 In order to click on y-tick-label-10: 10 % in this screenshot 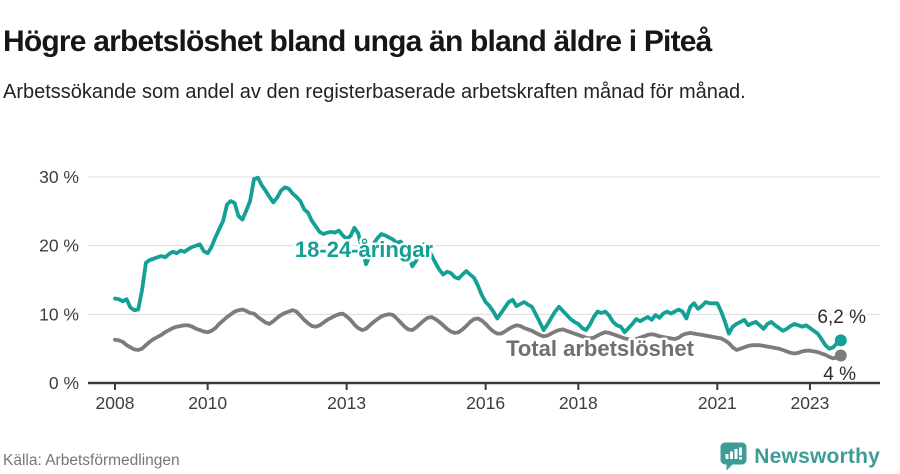, I will do `click(59, 314)`.